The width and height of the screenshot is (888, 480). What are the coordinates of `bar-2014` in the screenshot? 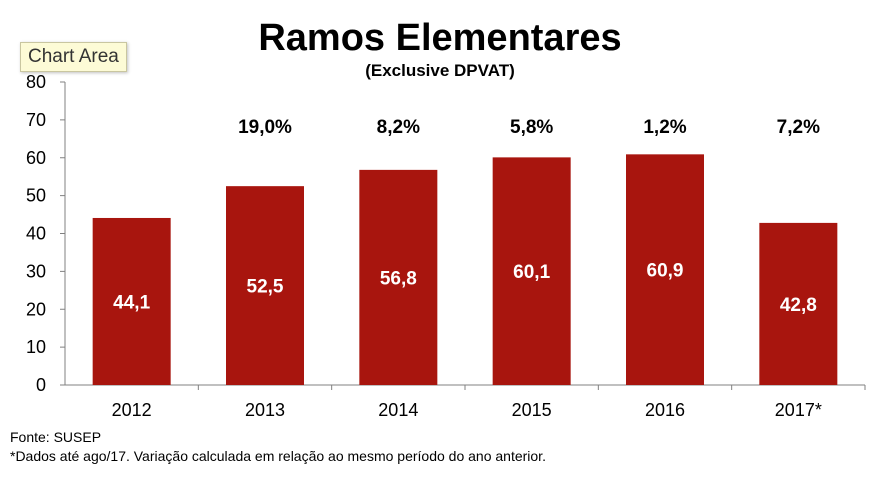 It's located at (398, 277).